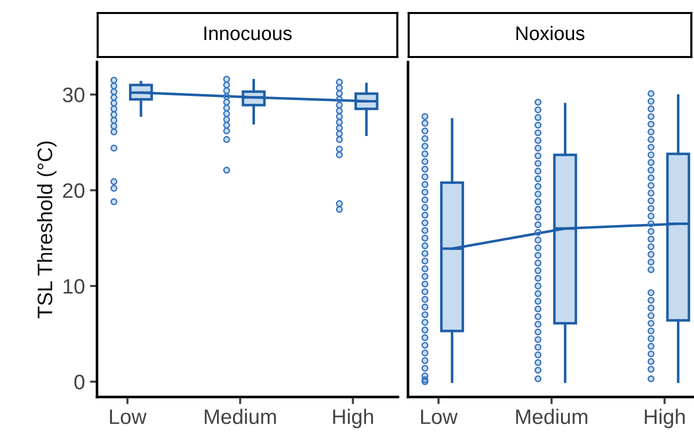 This screenshot has width=694, height=441. Describe the element at coordinates (550, 33) in the screenshot. I see `chart-title: Noxious` at that location.